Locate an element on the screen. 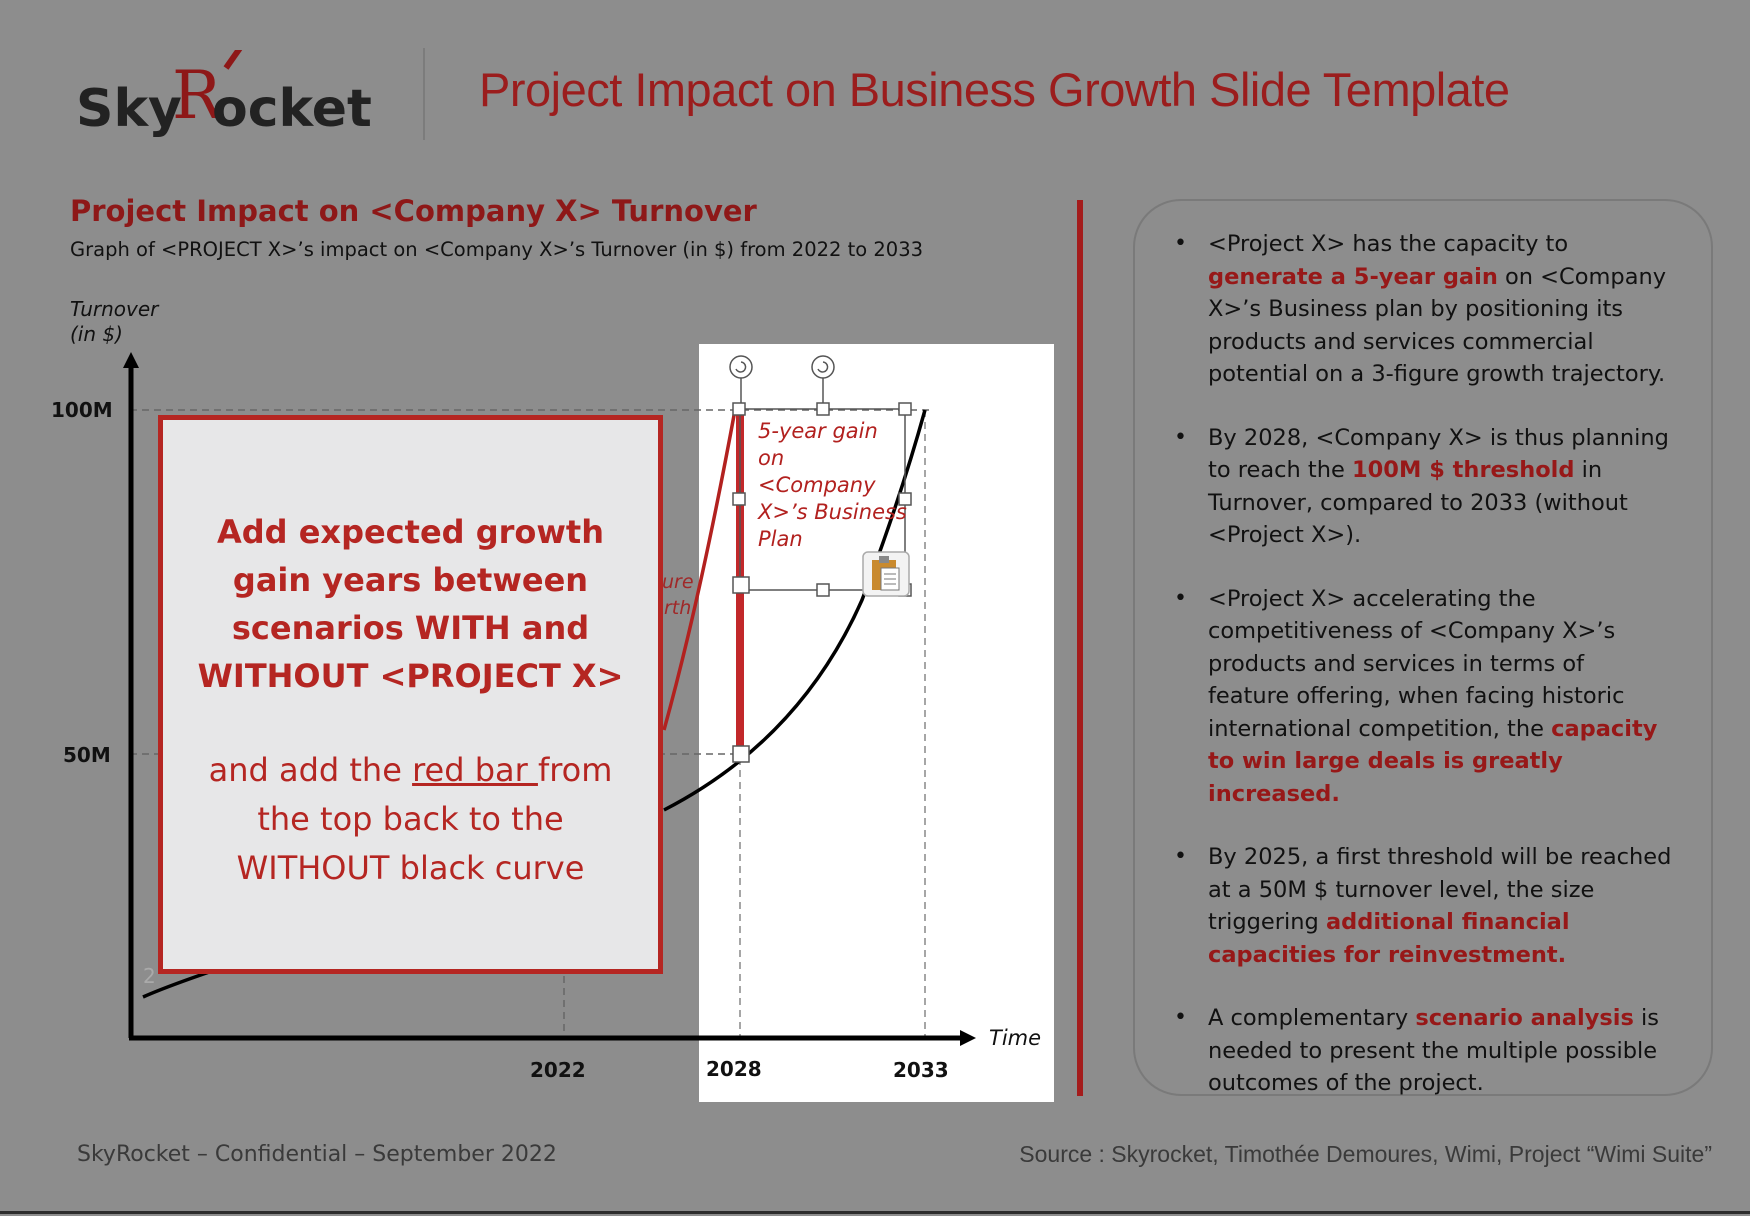 This screenshot has height=1216, width=1750. vertical-divider is located at coordinates (1080, 648).